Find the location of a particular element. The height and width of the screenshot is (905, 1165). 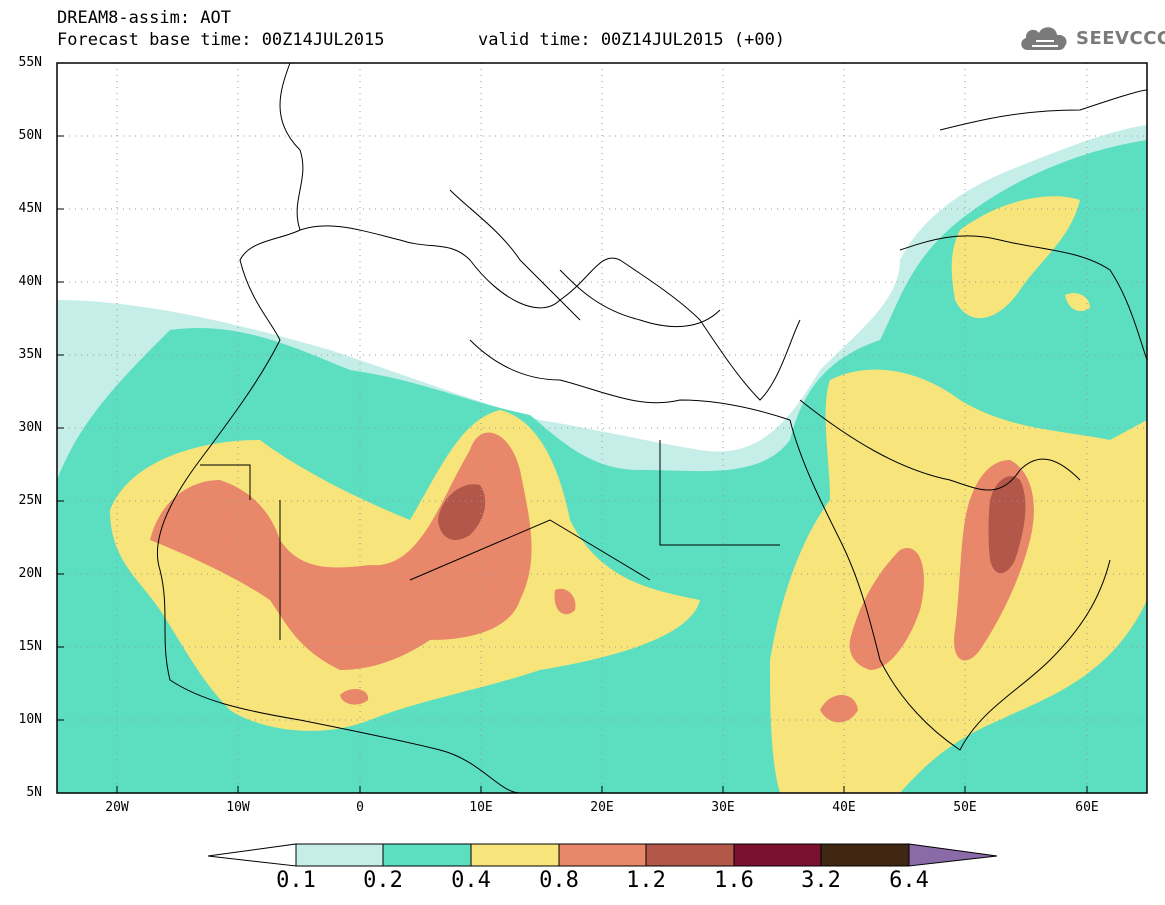

lon-label: 20E is located at coordinates (602, 807).